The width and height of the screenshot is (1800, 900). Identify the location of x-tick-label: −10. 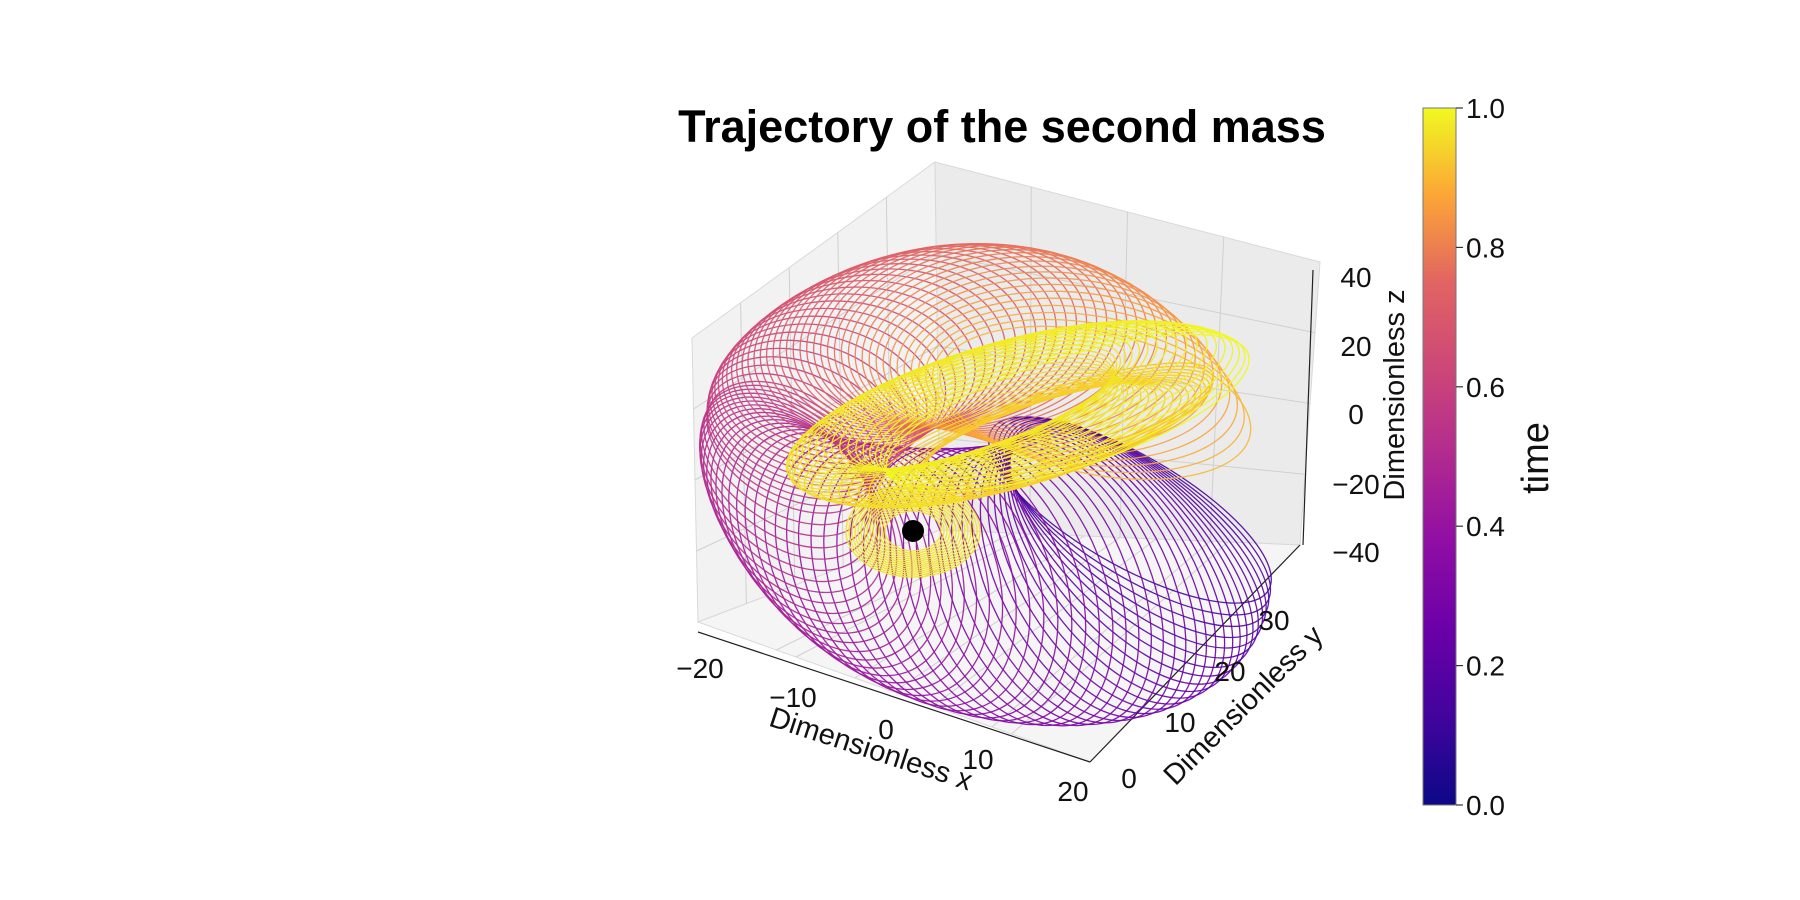
(793, 697).